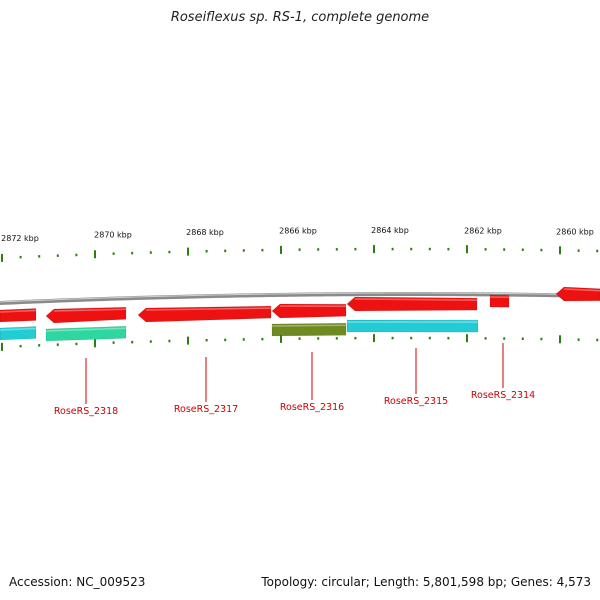 Image resolution: width=600 pixels, height=600 pixels. What do you see at coordinates (312, 407) in the screenshot?
I see `gene-label: RoseRS_2316` at bounding box center [312, 407].